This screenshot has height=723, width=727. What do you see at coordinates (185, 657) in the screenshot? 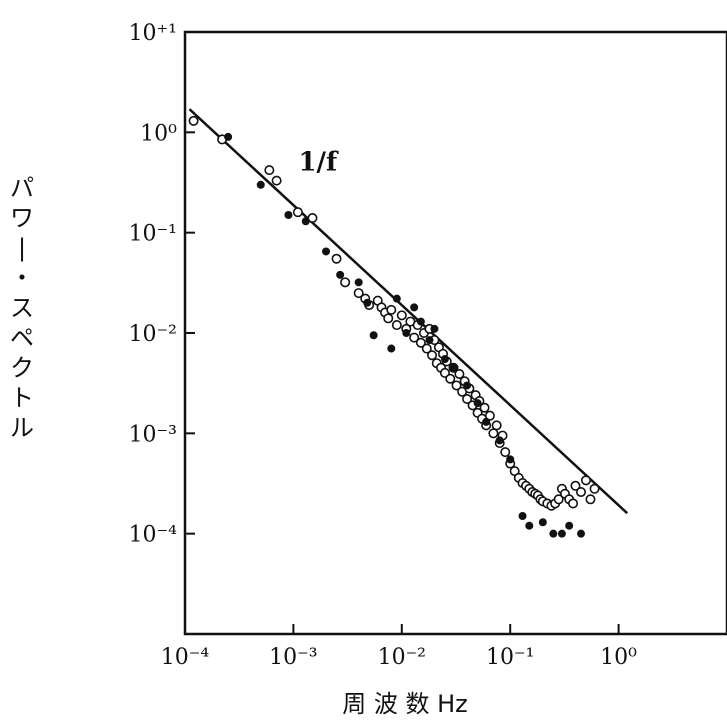
I see `x-tick-label: 10⁻⁴` at bounding box center [185, 657].